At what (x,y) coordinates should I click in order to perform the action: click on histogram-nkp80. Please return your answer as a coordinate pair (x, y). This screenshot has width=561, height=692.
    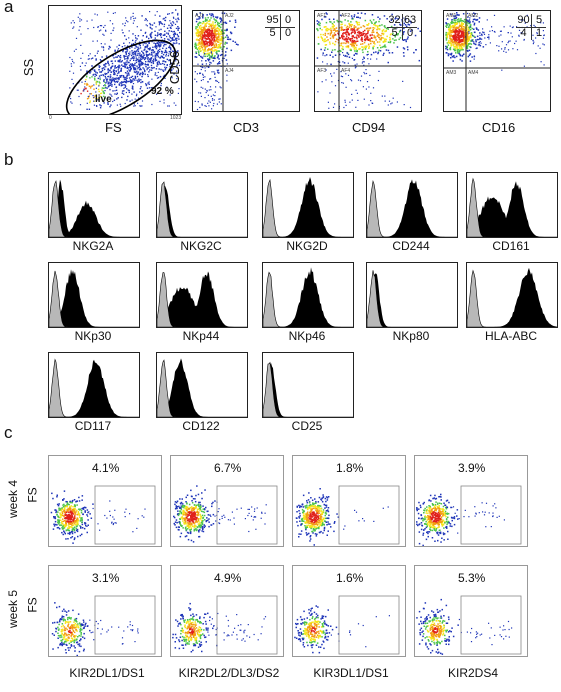
    Looking at the image, I should click on (412, 295).